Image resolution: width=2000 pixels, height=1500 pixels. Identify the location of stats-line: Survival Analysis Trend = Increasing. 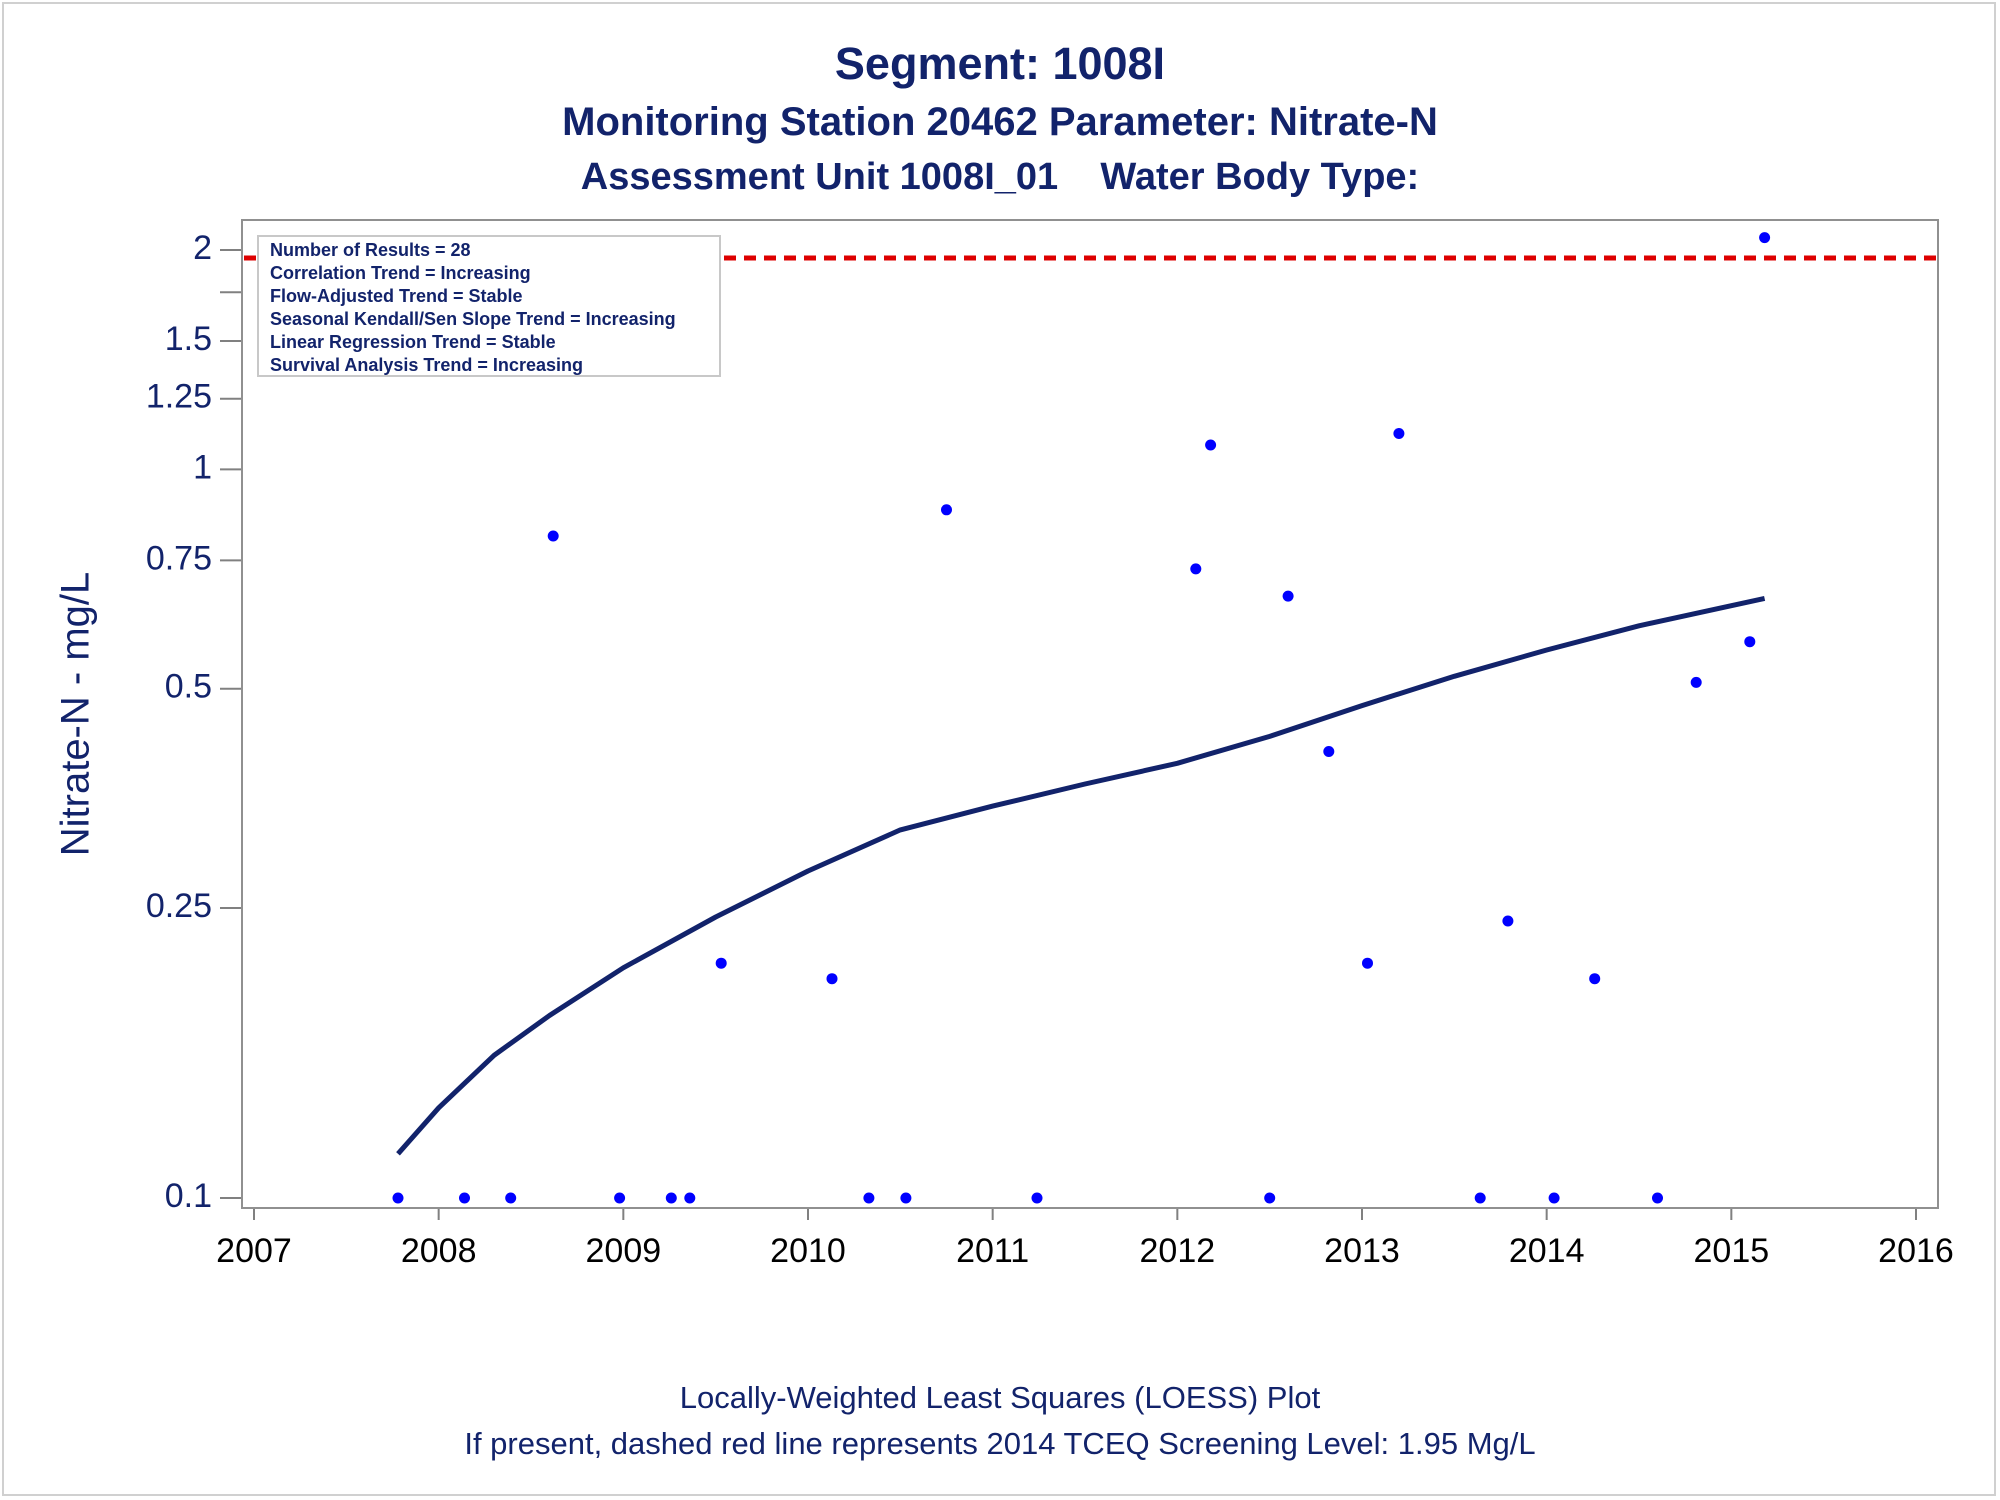
(426, 365).